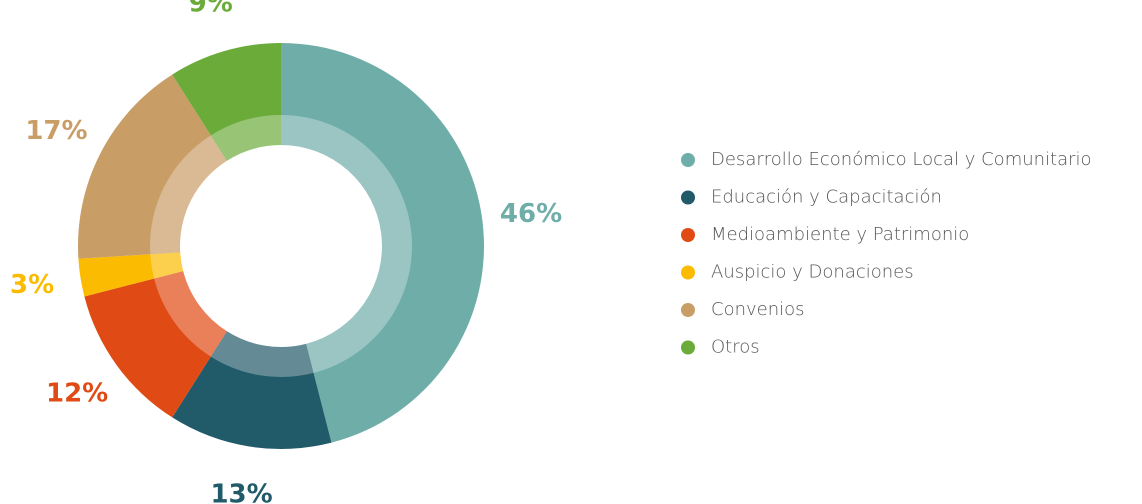 The width and height of the screenshot is (1142, 504). I want to click on legend-label: Otros, so click(735, 347).